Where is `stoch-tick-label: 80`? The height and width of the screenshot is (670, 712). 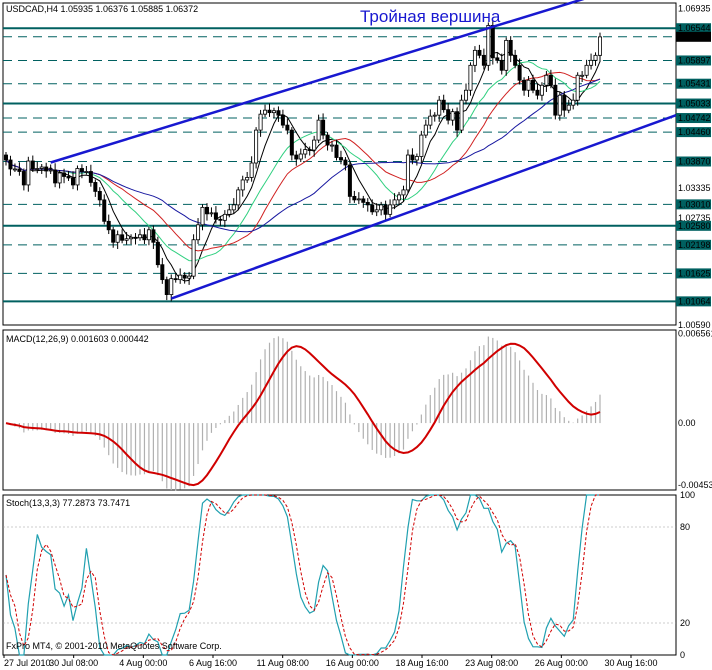
stoch-tick-label: 80 is located at coordinates (685, 527).